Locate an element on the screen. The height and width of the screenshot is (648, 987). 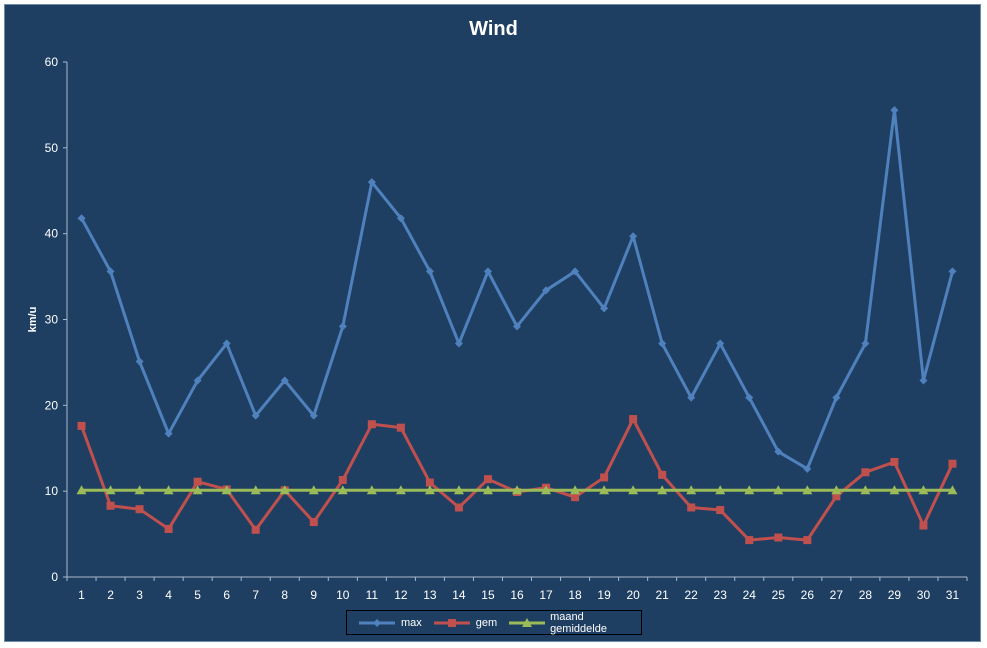
x-tick-label: 20 is located at coordinates (633, 595).